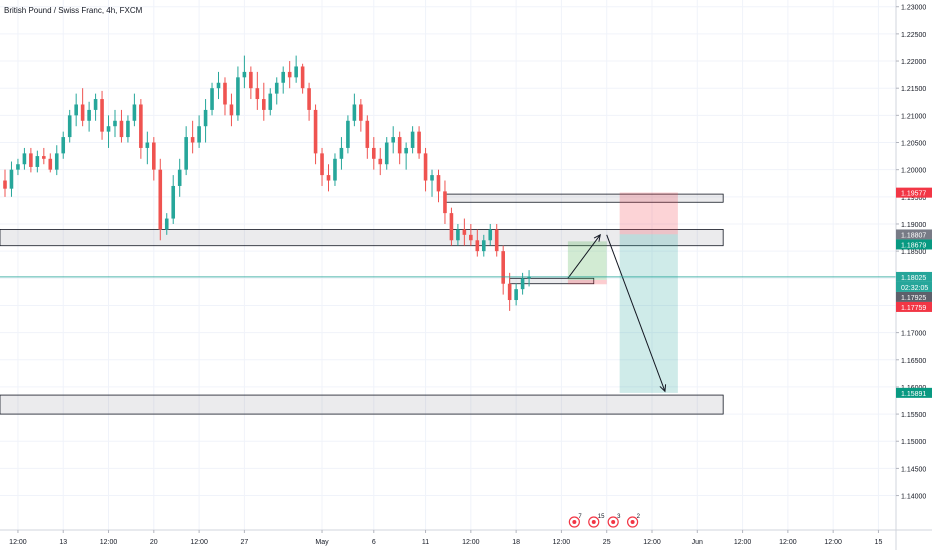  What do you see at coordinates (913, 308) in the screenshot?
I see `long-stop-label-text: 1.17759` at bounding box center [913, 308].